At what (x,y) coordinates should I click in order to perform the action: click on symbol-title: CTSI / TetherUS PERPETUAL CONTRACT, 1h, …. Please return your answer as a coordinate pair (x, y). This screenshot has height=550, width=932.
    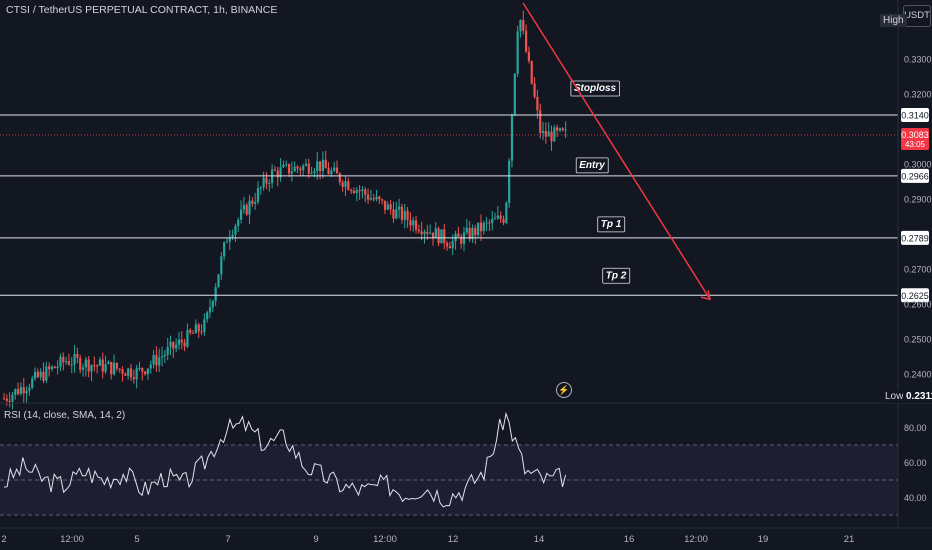
    Looking at the image, I should click on (142, 10).